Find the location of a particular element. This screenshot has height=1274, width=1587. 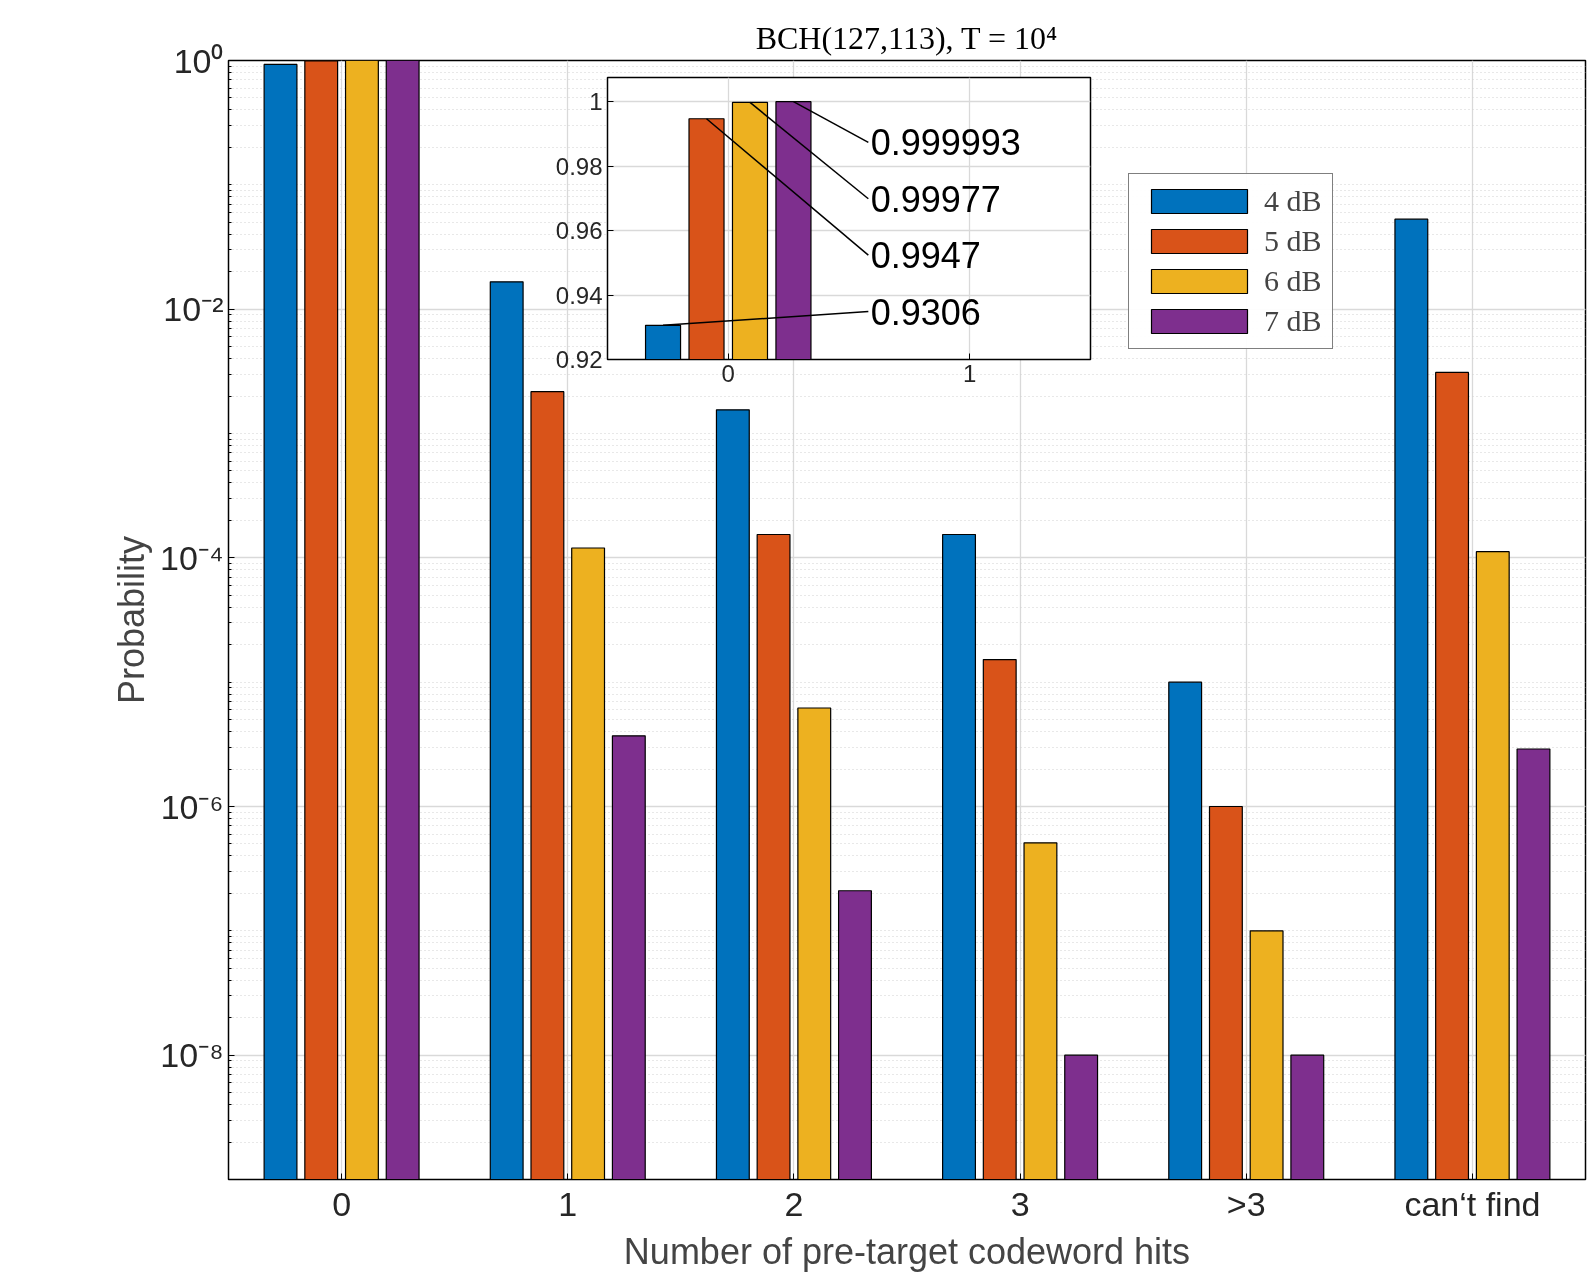

annotation: 0.9306 is located at coordinates (925, 312).